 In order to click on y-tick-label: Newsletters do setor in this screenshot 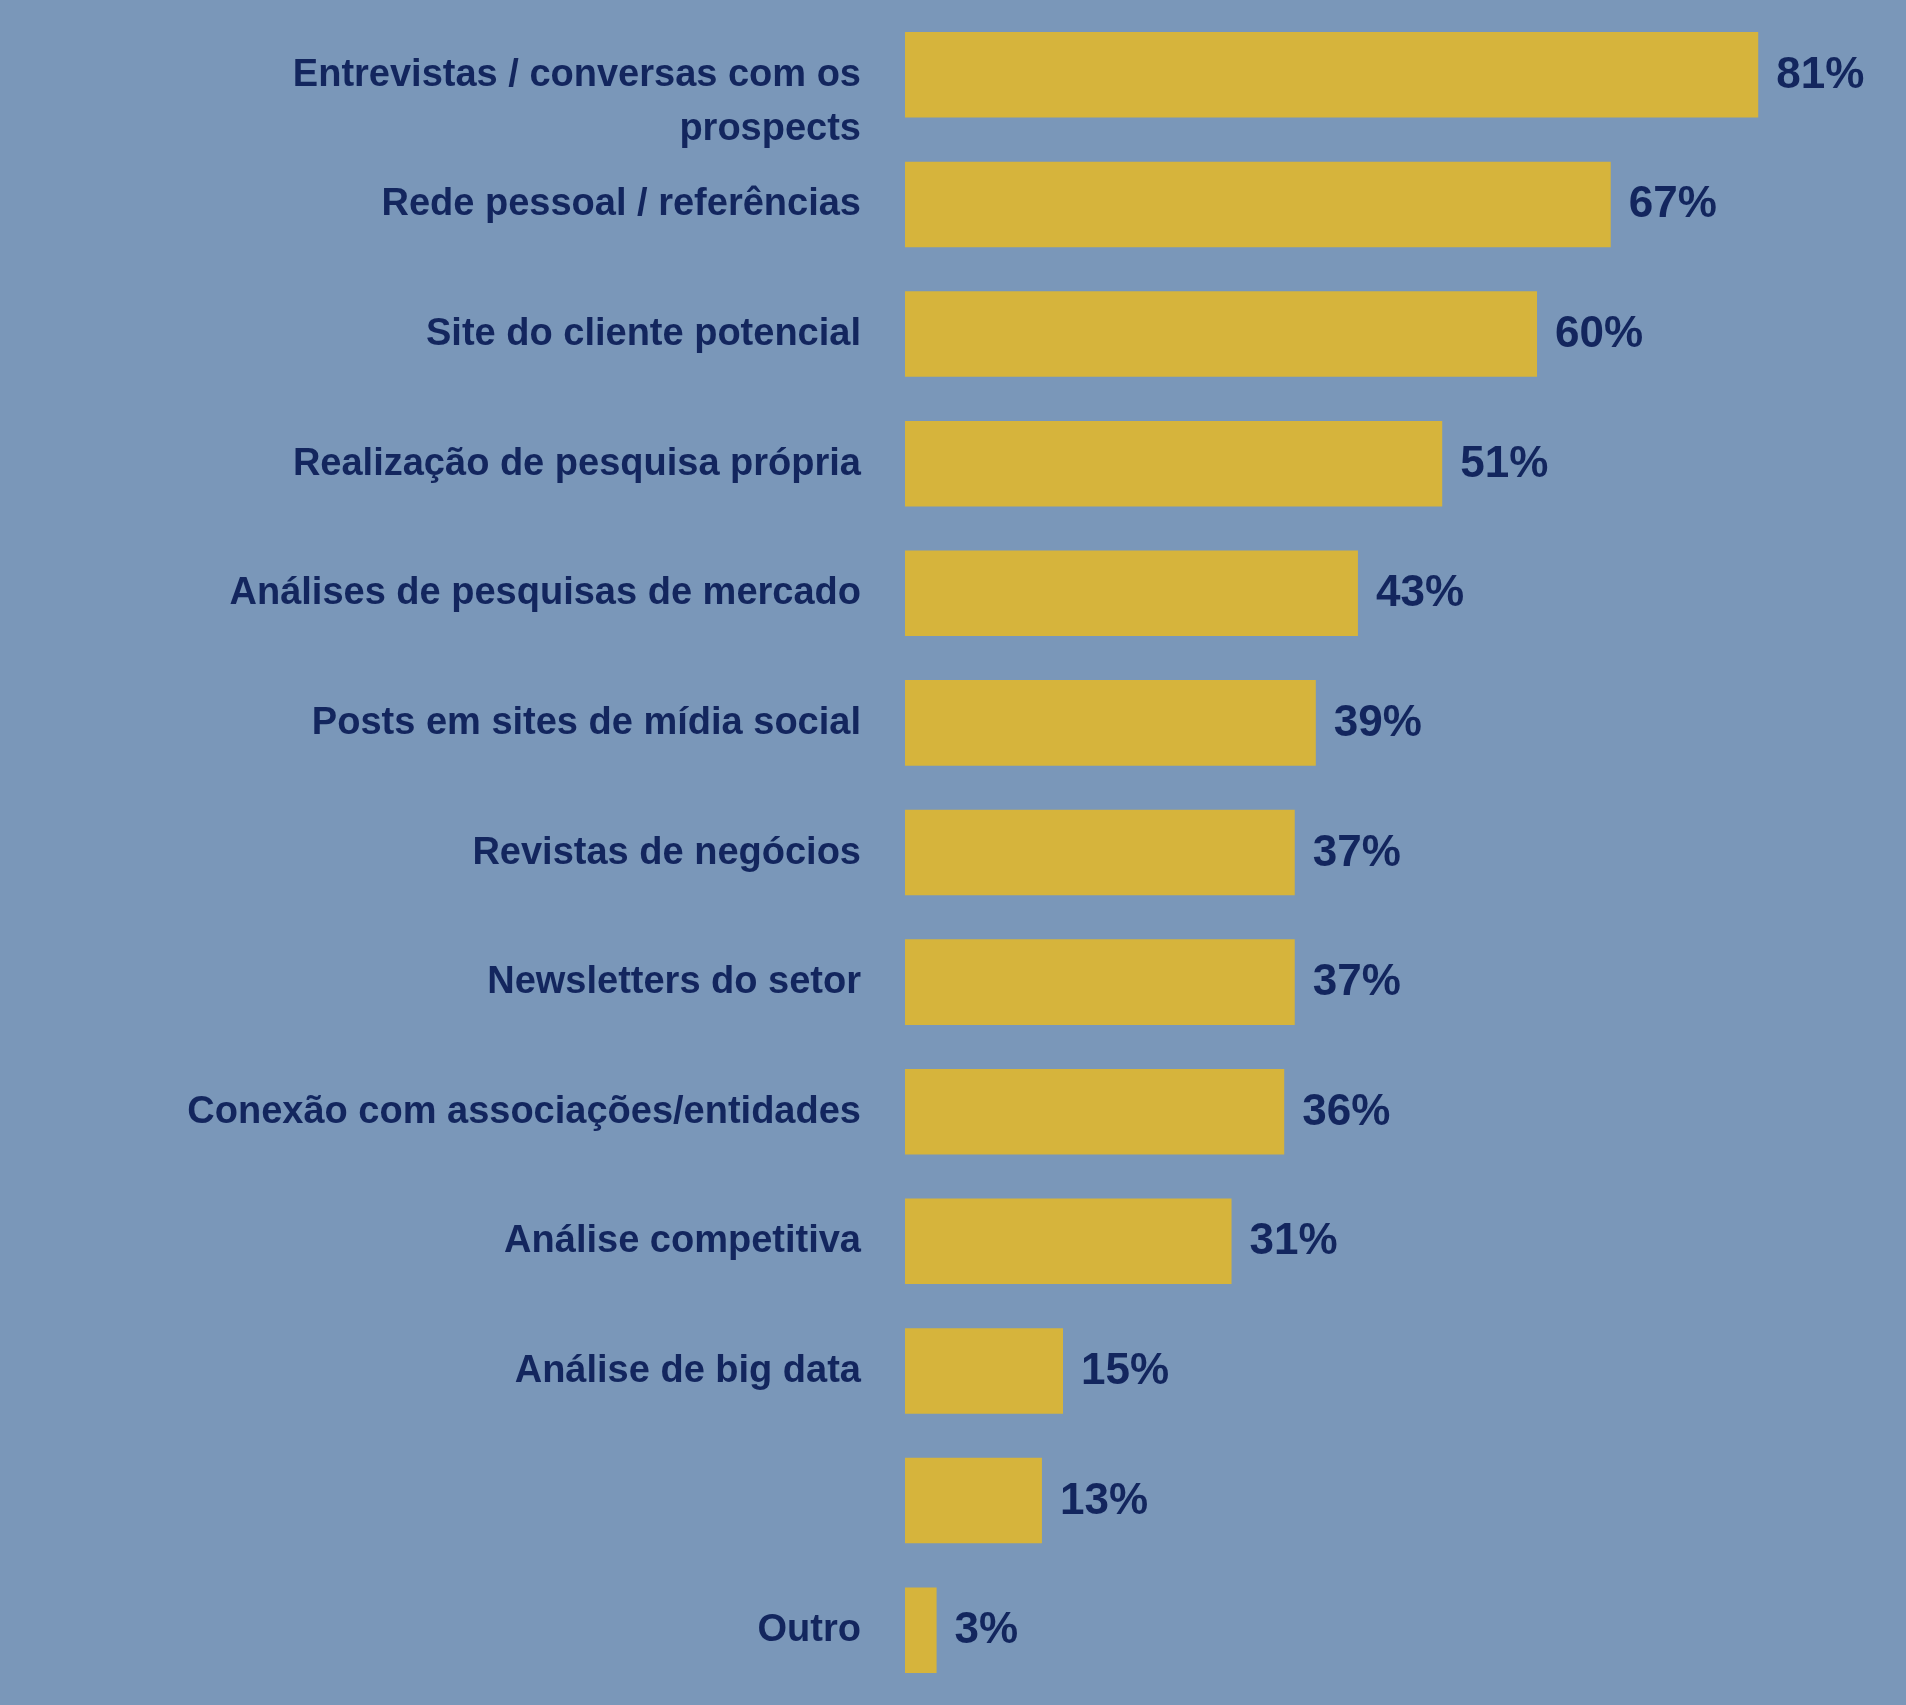, I will do `click(674, 980)`.